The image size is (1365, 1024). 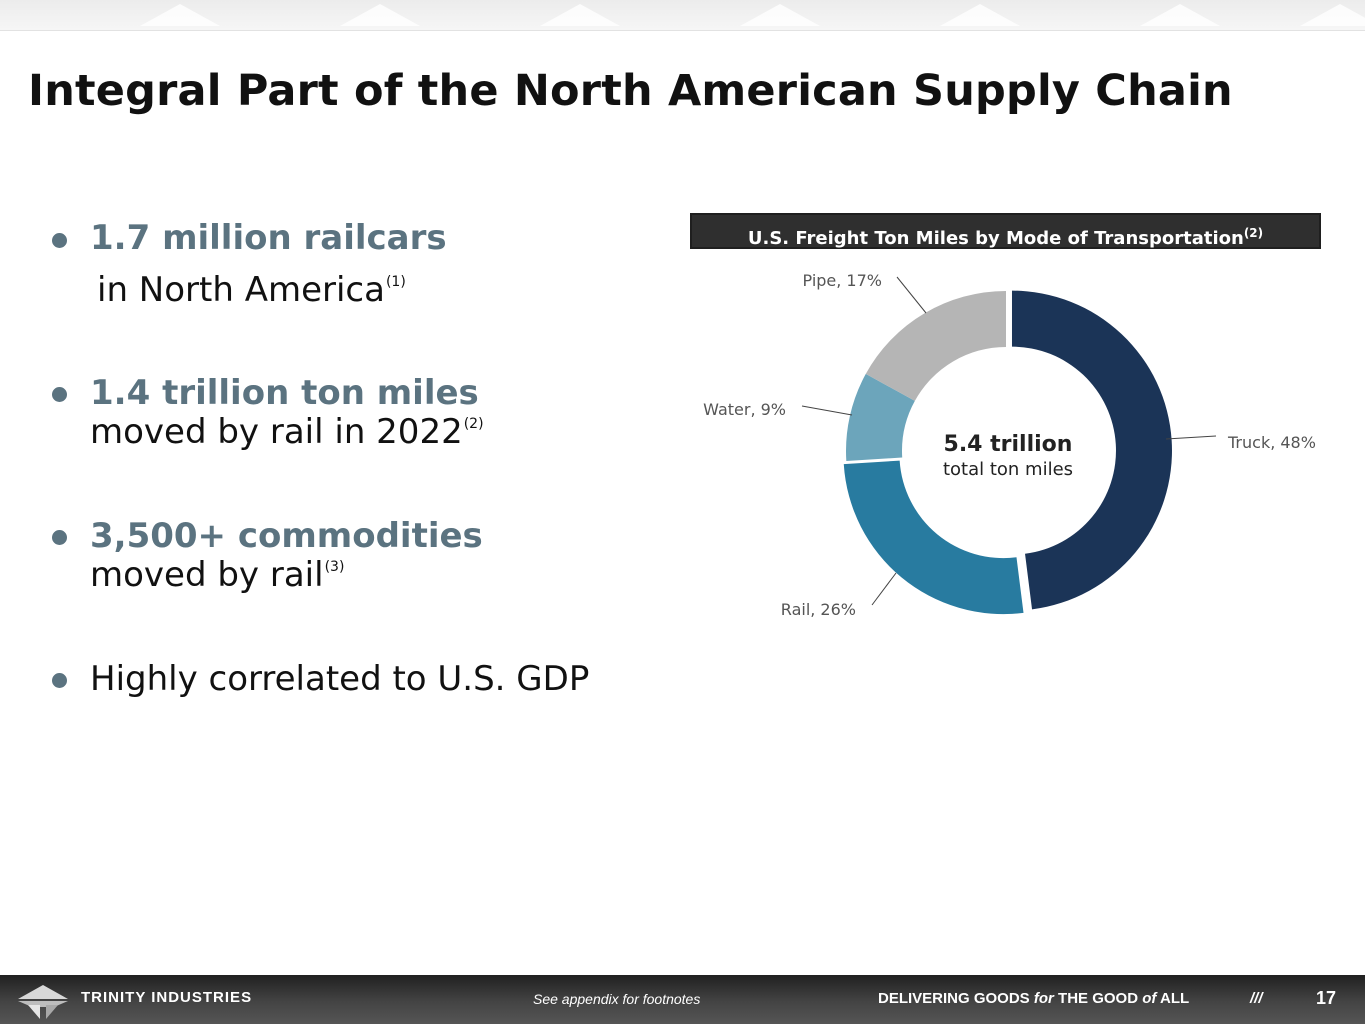 I want to click on brand-name: TRINITY INDUSTRIES, so click(x=167, y=997).